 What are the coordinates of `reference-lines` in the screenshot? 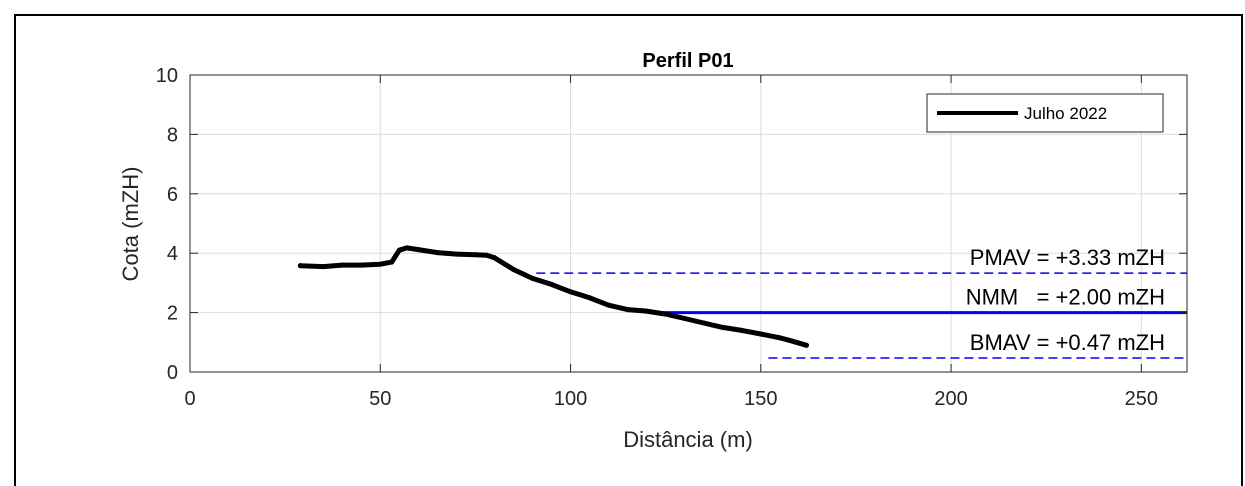 It's located at (861, 315).